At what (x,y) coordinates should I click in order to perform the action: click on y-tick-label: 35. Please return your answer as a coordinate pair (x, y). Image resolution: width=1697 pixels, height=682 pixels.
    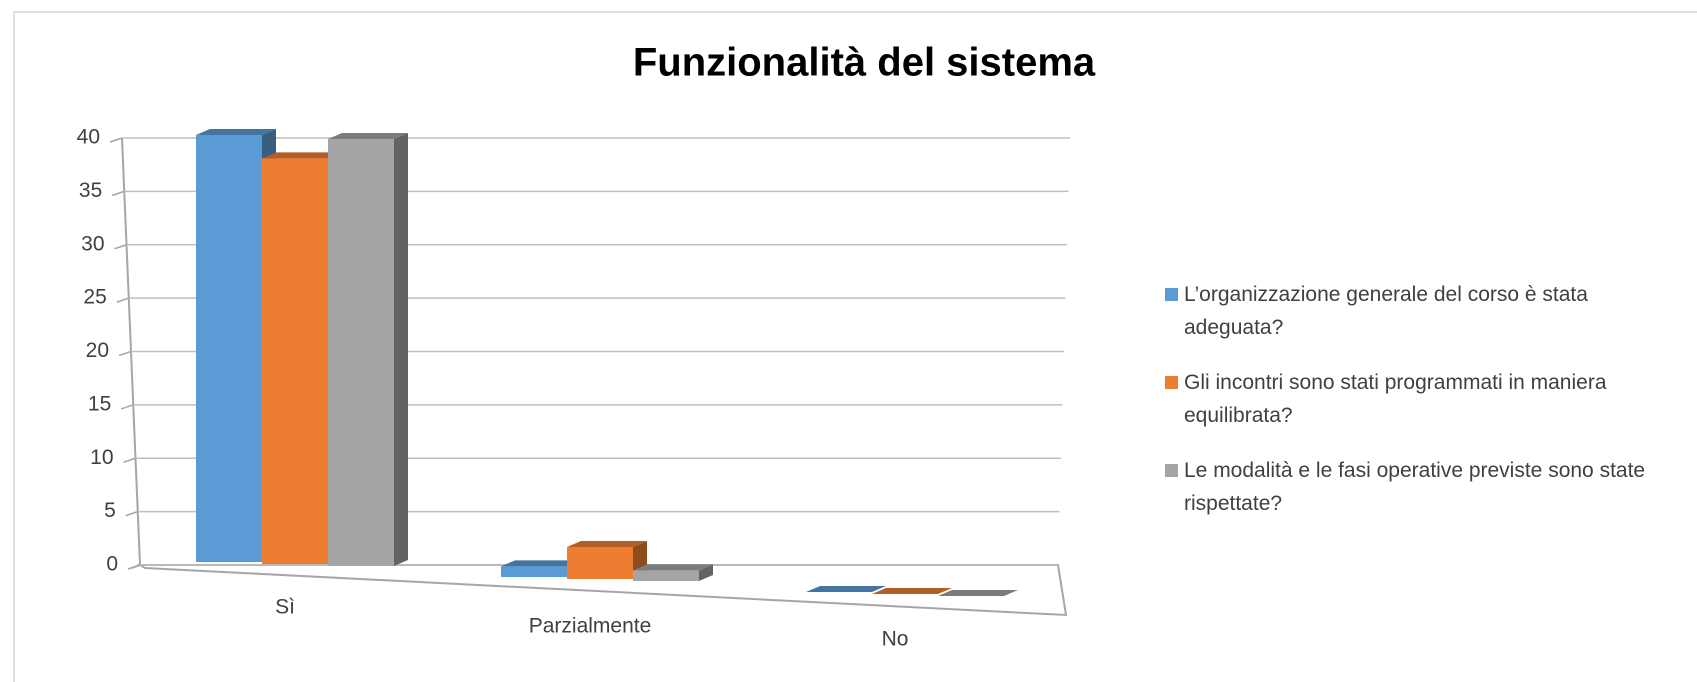
    Looking at the image, I should click on (90, 190).